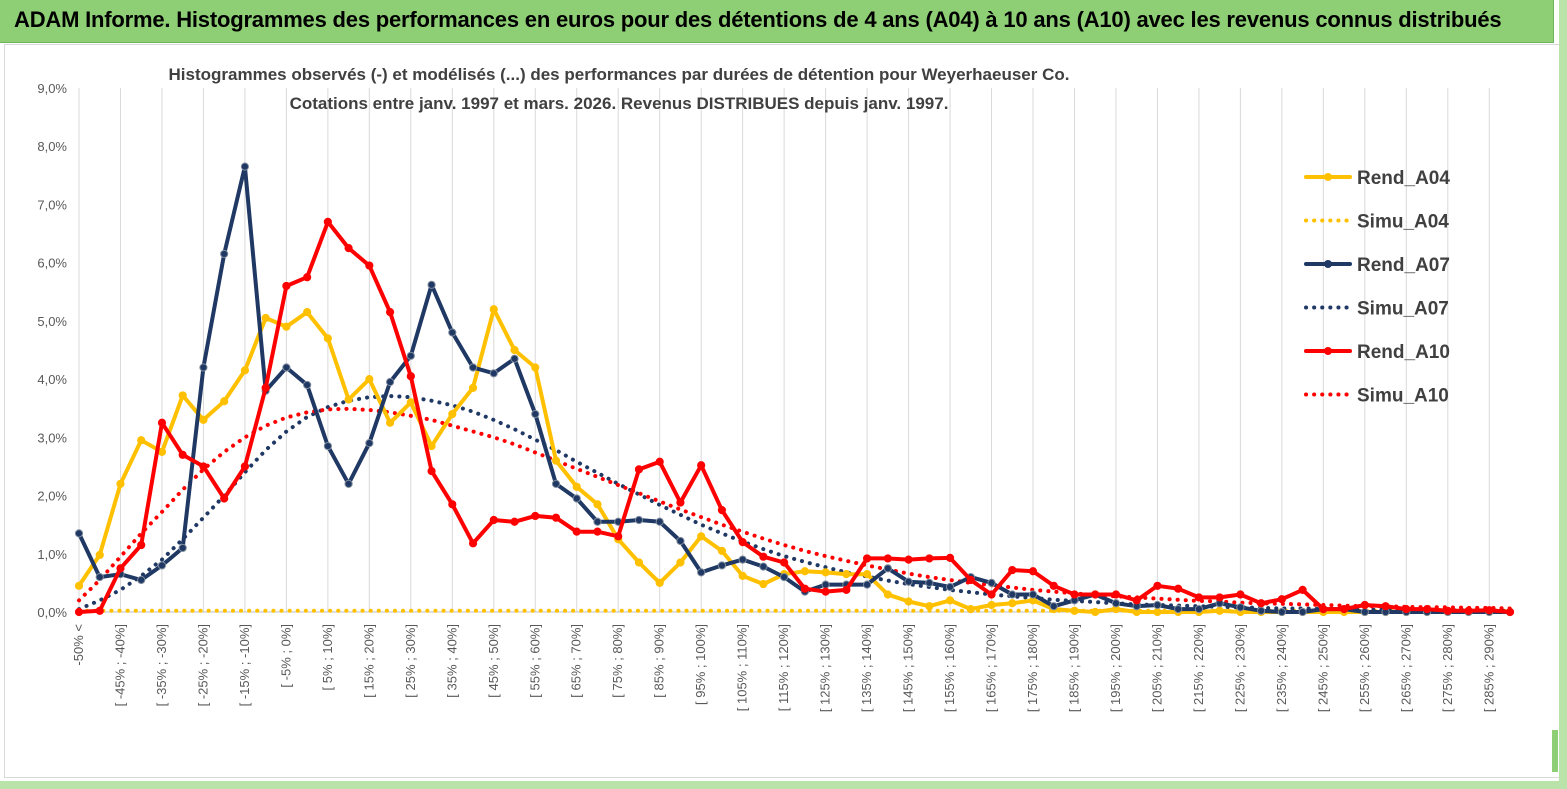 The image size is (1567, 789). What do you see at coordinates (991, 668) in the screenshot?
I see `x-tick-label: [ 165% ; 170%]` at bounding box center [991, 668].